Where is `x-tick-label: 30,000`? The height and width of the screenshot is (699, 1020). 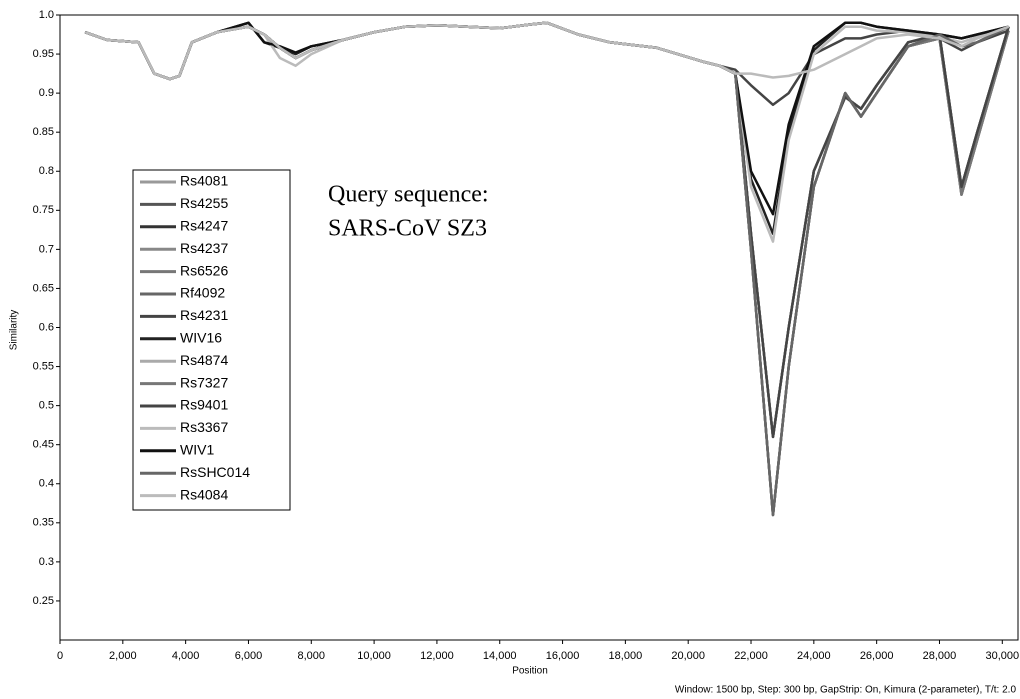
x-tick-label: 30,000 is located at coordinates (1002, 656).